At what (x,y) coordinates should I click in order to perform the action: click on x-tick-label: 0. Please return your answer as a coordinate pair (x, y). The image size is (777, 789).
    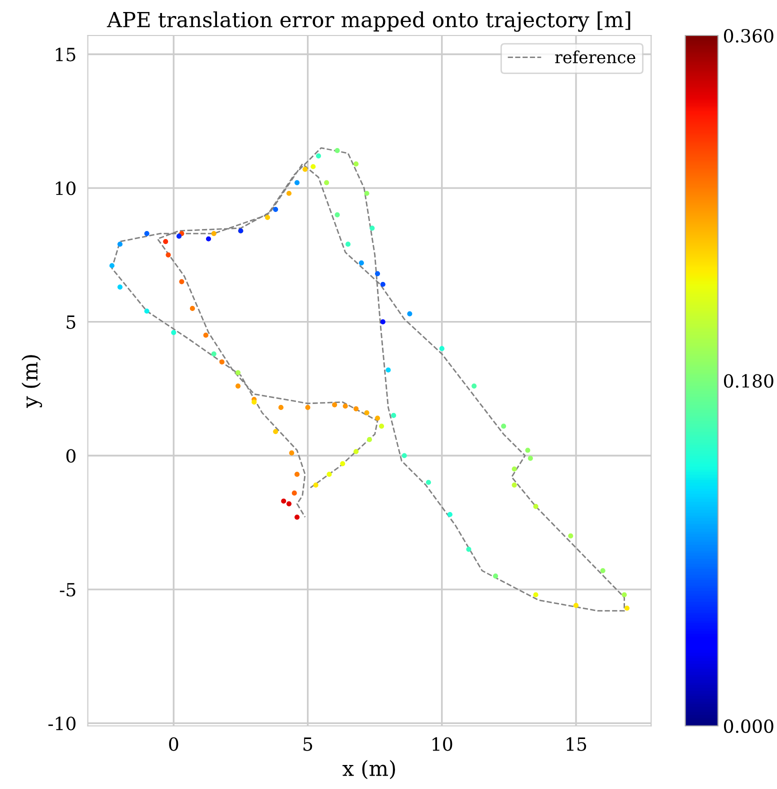
    Looking at the image, I should click on (173, 744).